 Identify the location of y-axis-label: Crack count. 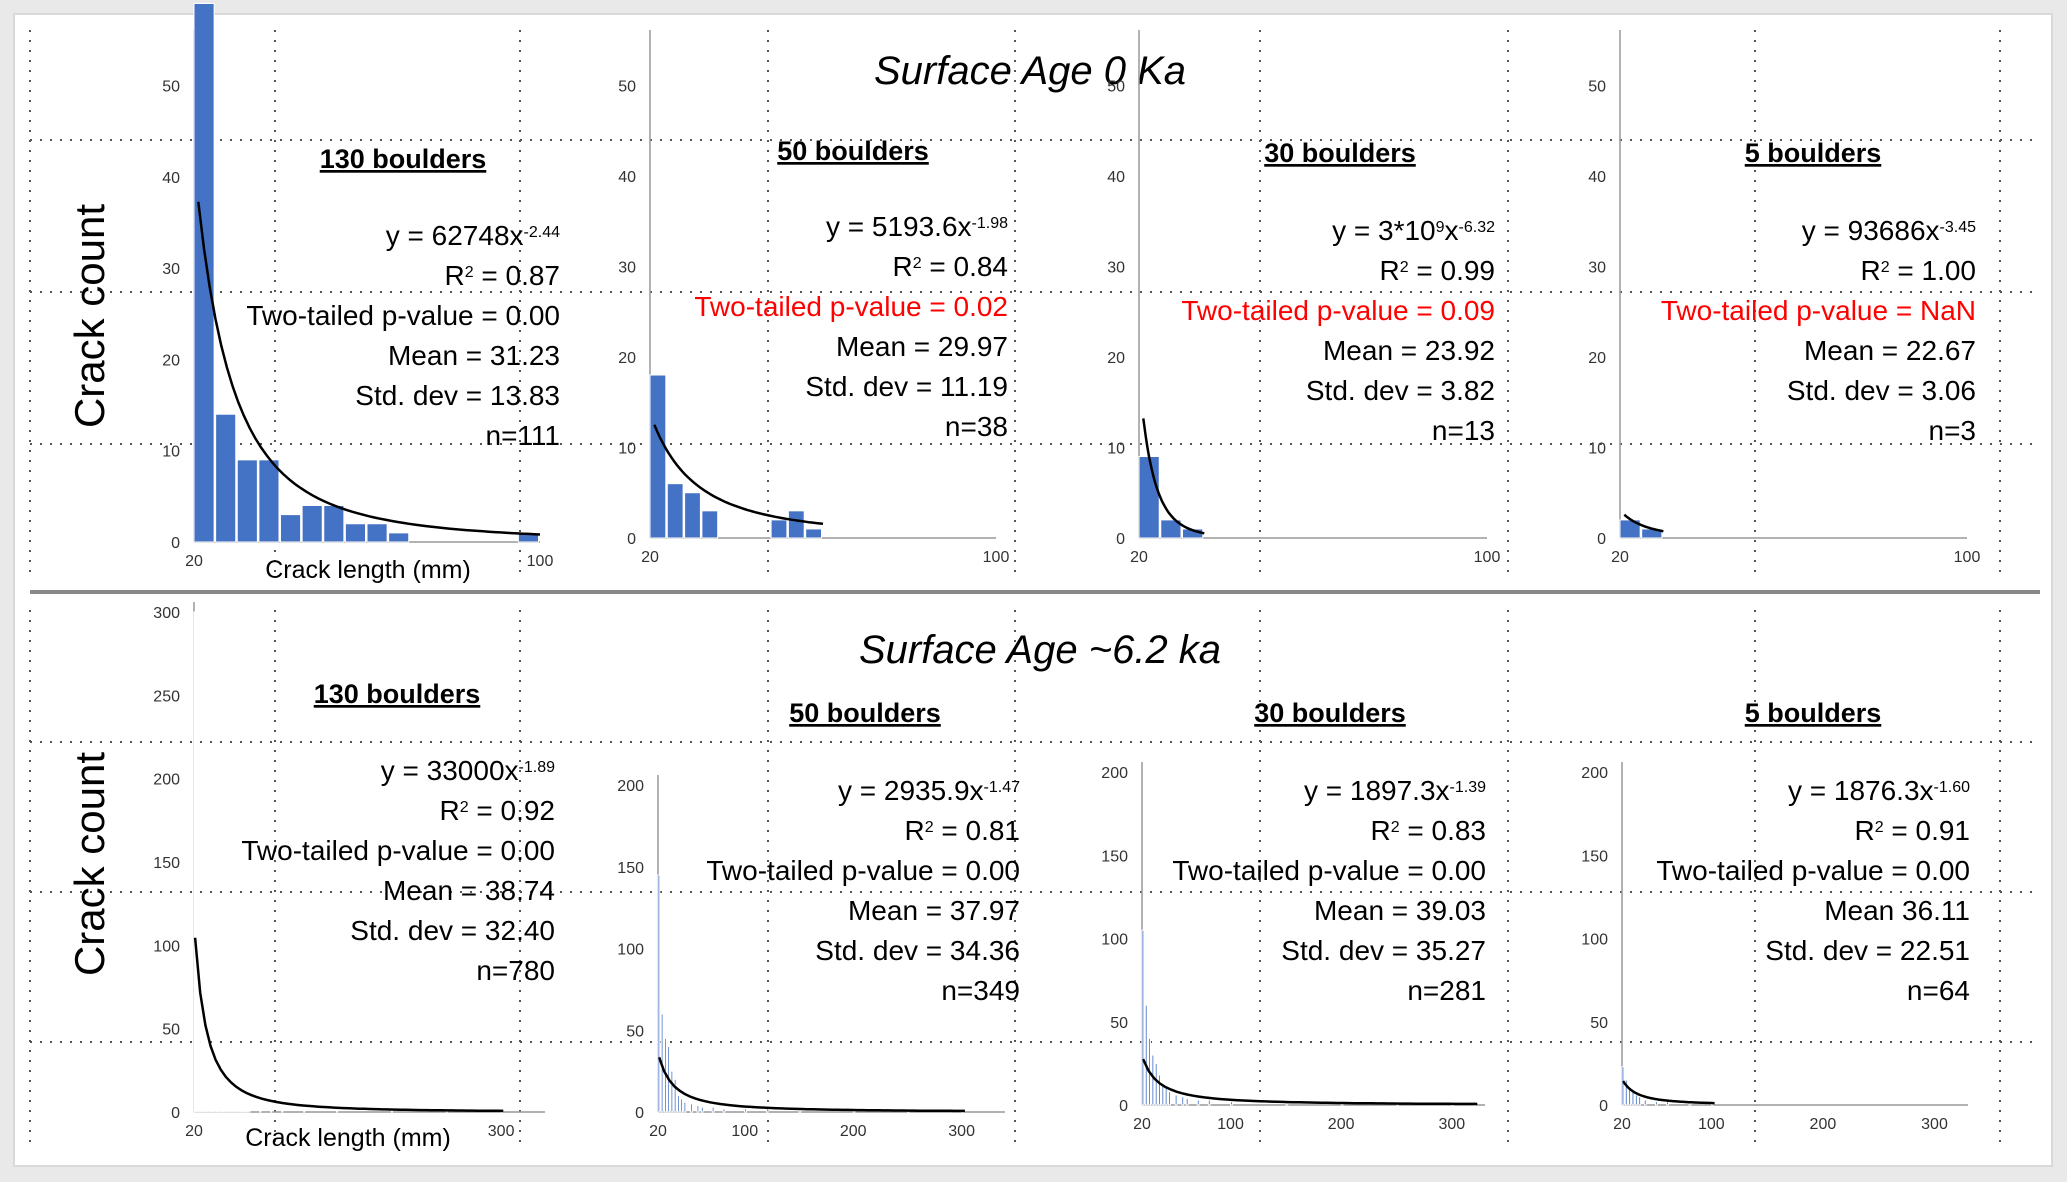
(89, 864).